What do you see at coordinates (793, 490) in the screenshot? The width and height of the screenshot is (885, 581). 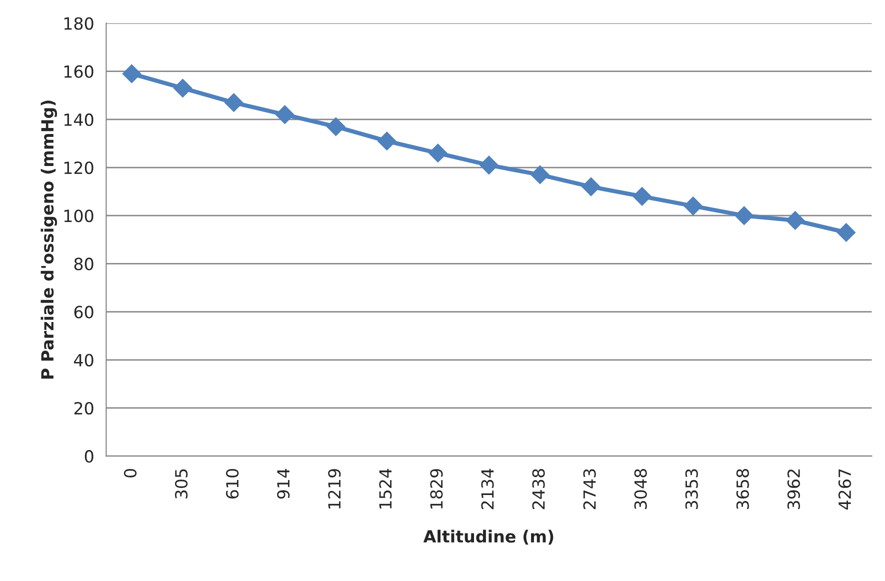 I see `x-tick-label: 3962` at bounding box center [793, 490].